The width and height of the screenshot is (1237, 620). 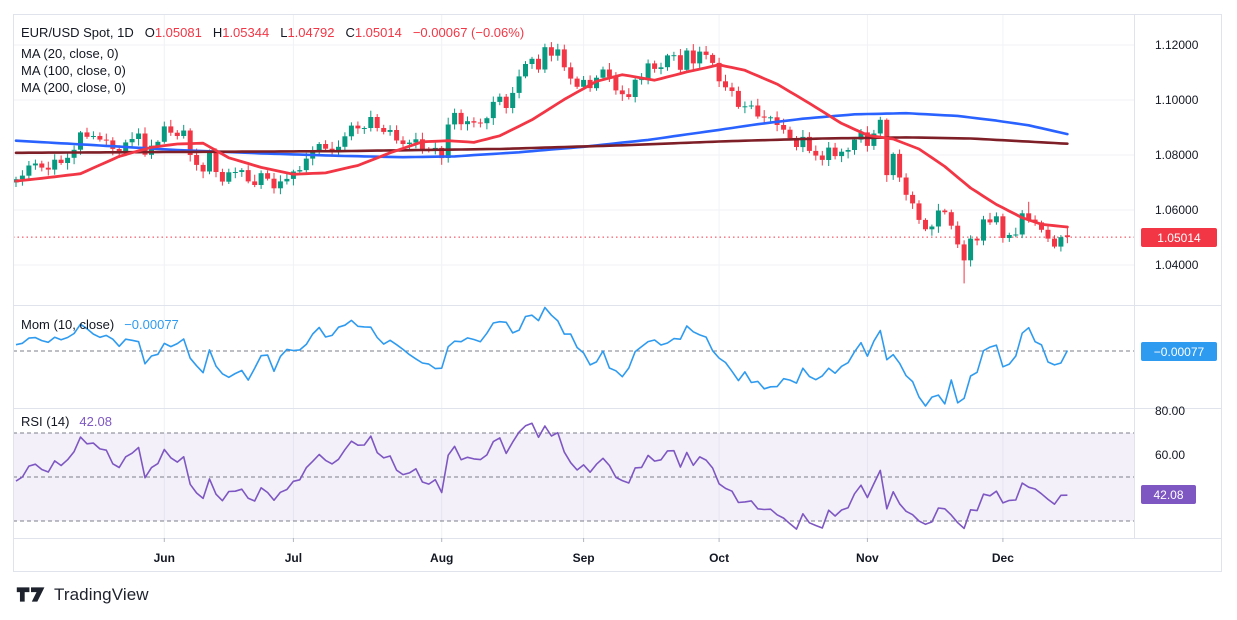 I want to click on ma-100-legend: MA (100, close, 0), so click(x=73, y=70).